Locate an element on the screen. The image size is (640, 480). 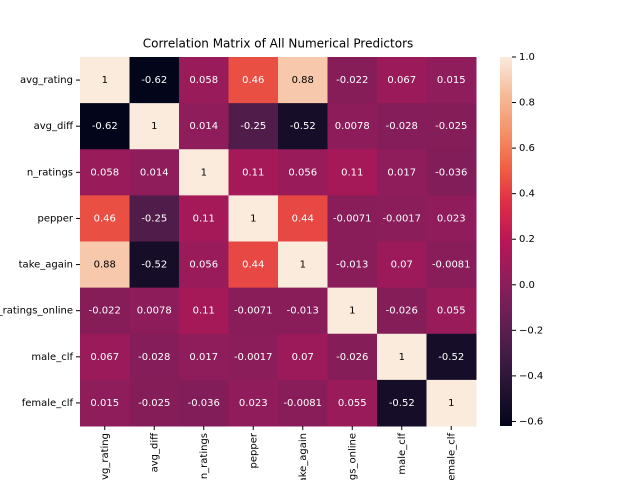
x-tick-label: n_ratings is located at coordinates (204, 456).